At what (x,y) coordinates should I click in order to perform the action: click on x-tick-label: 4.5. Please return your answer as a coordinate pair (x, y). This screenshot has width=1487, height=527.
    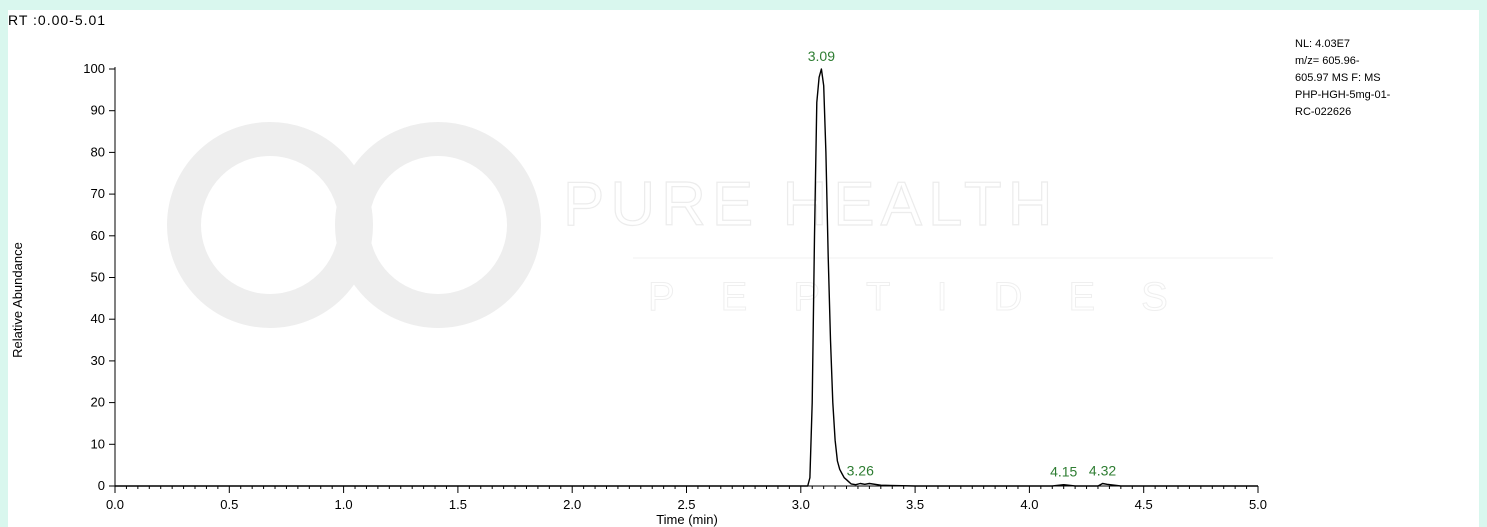
    Looking at the image, I should click on (1144, 504).